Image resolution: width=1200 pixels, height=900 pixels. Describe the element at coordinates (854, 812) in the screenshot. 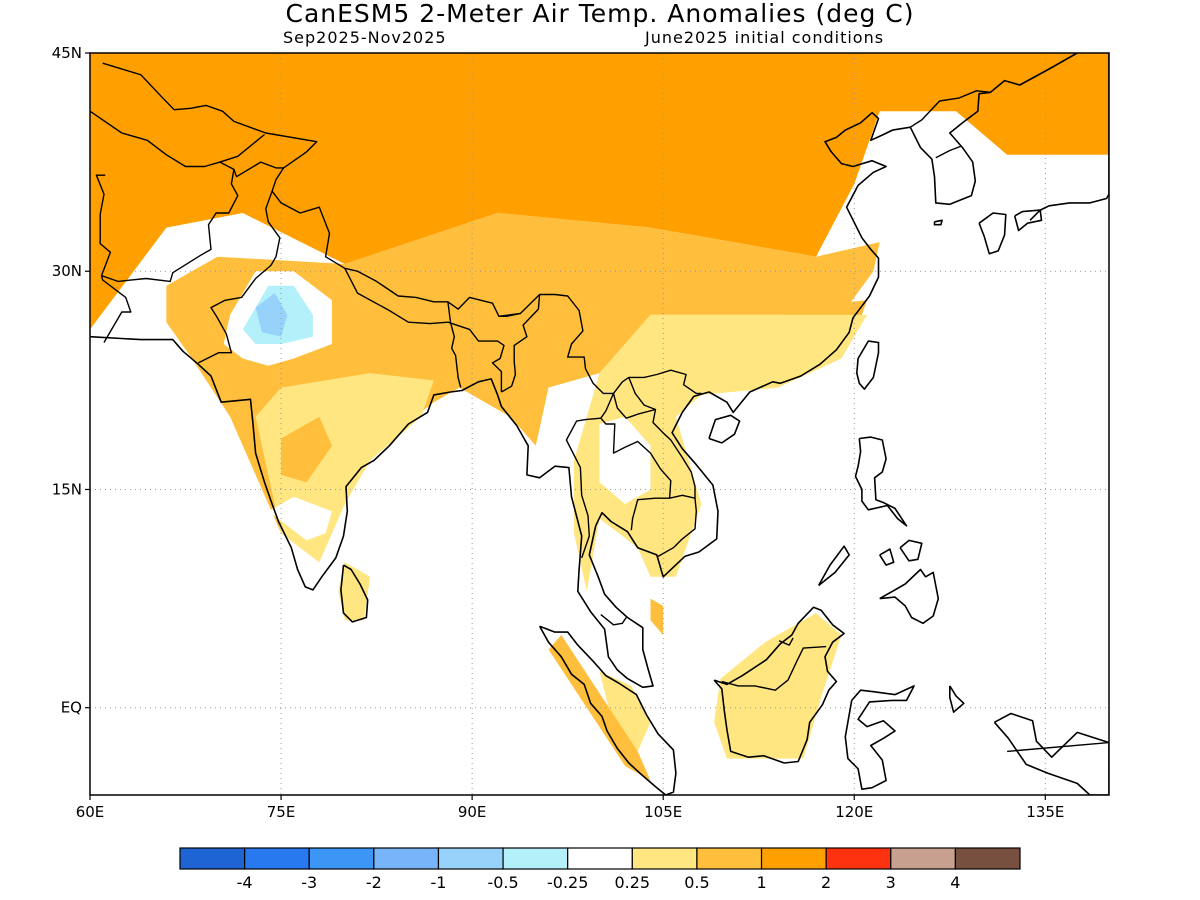

I see `lon-tick-label: 120E` at that location.